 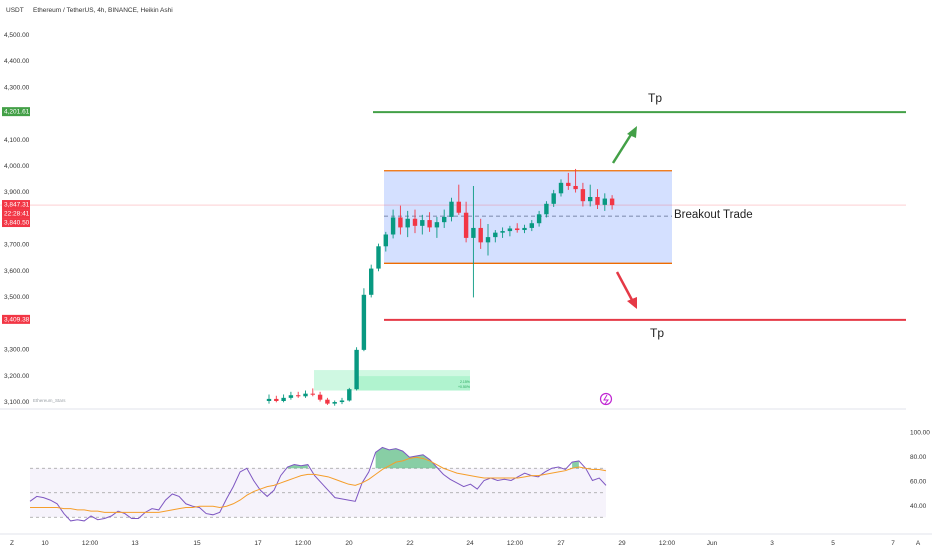 I want to click on up-arrow-head, so click(x=632, y=132).